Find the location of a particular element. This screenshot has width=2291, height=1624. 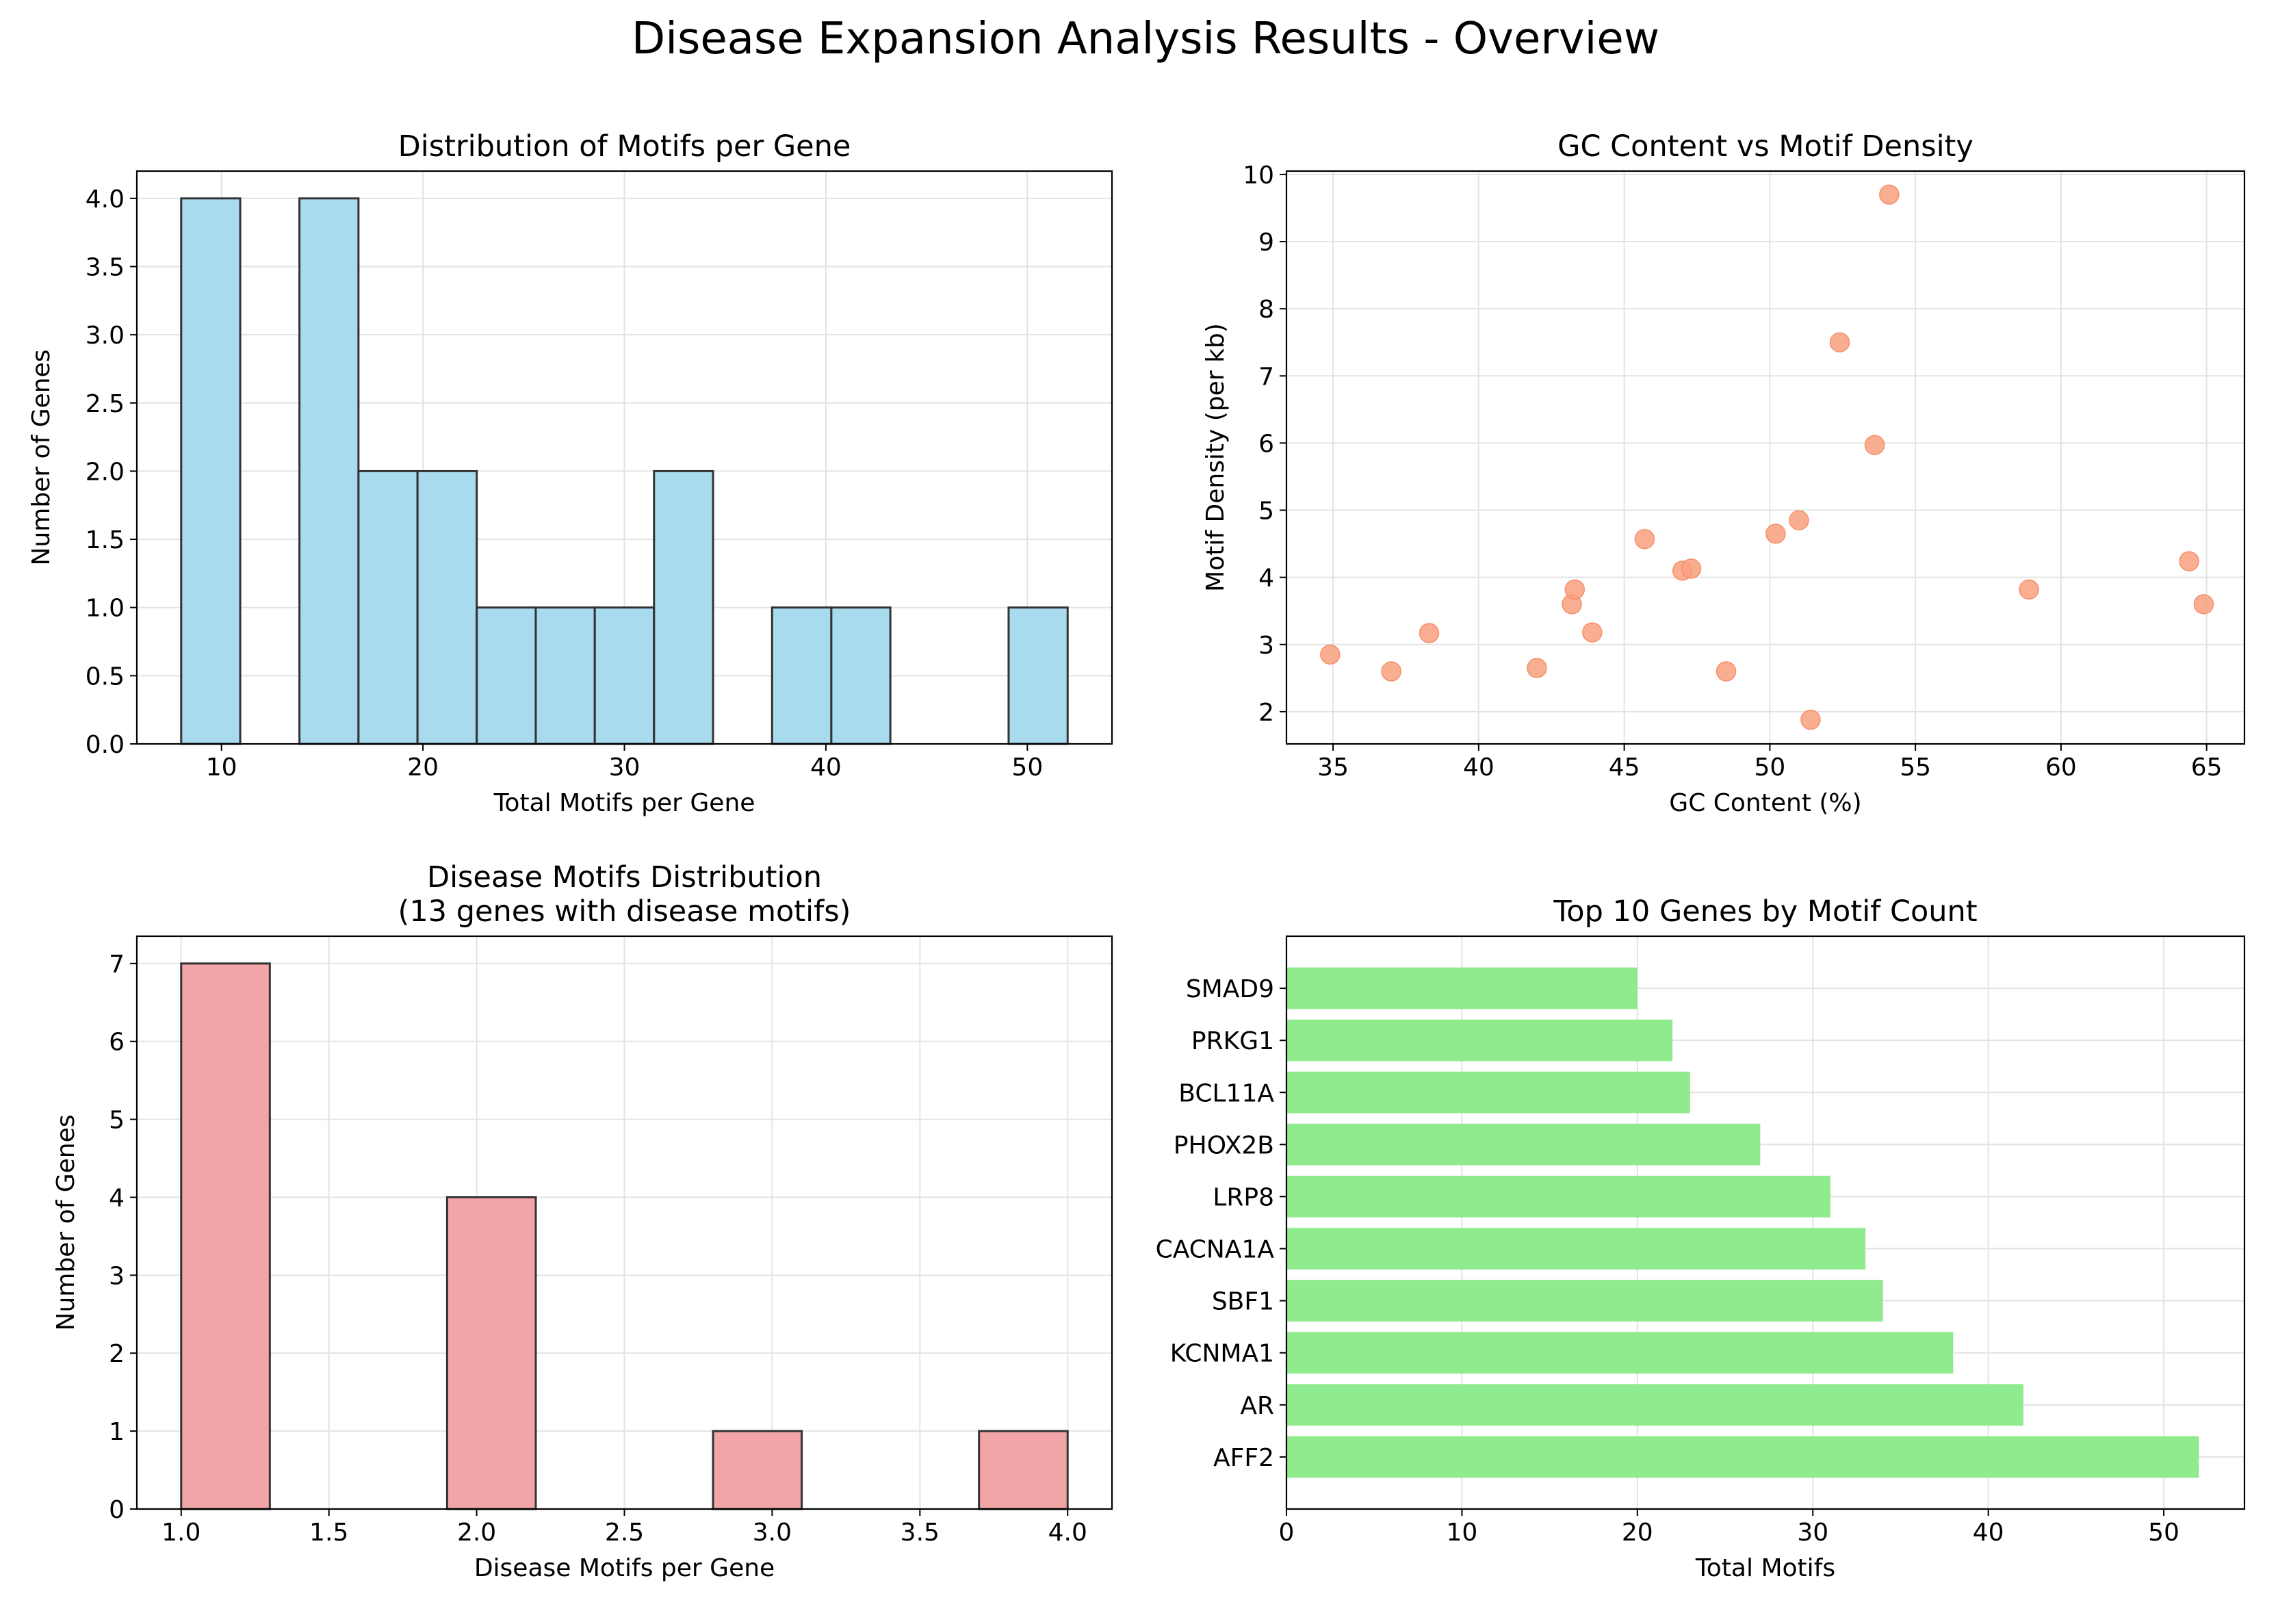

x-tick-label: 10 is located at coordinates (1463, 1533).